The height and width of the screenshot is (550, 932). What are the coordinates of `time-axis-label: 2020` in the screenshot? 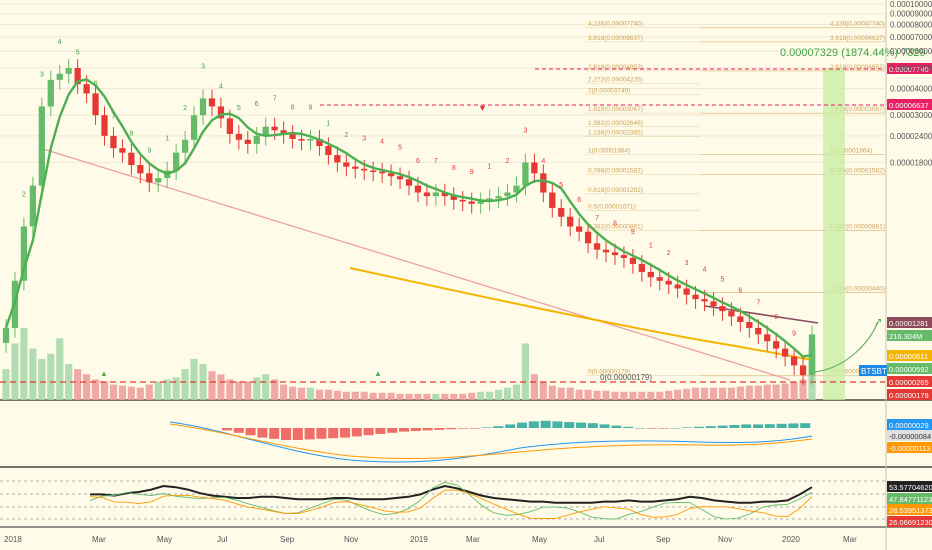 It's located at (791, 539).